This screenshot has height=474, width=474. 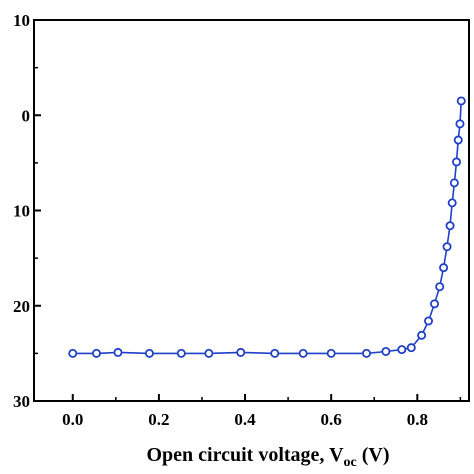 I want to click on x-tick-label: 0.0, so click(x=72, y=419).